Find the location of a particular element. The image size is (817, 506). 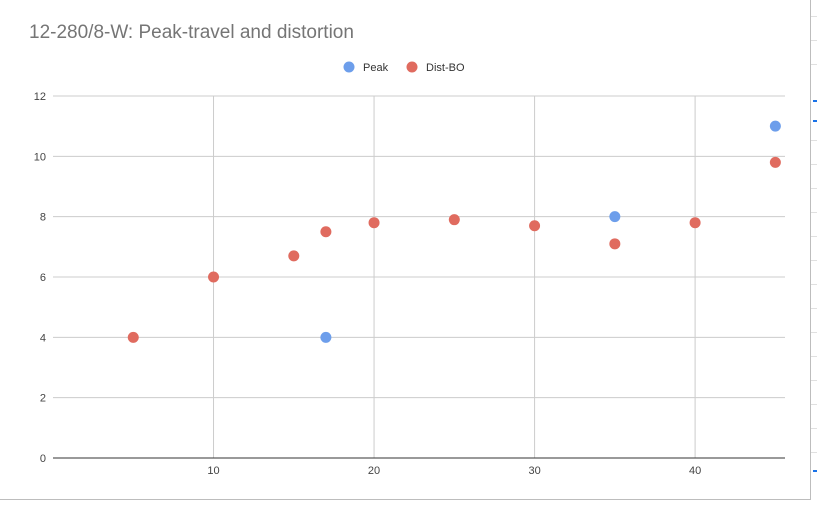

y-tick-label: 12 is located at coordinates (40, 97).